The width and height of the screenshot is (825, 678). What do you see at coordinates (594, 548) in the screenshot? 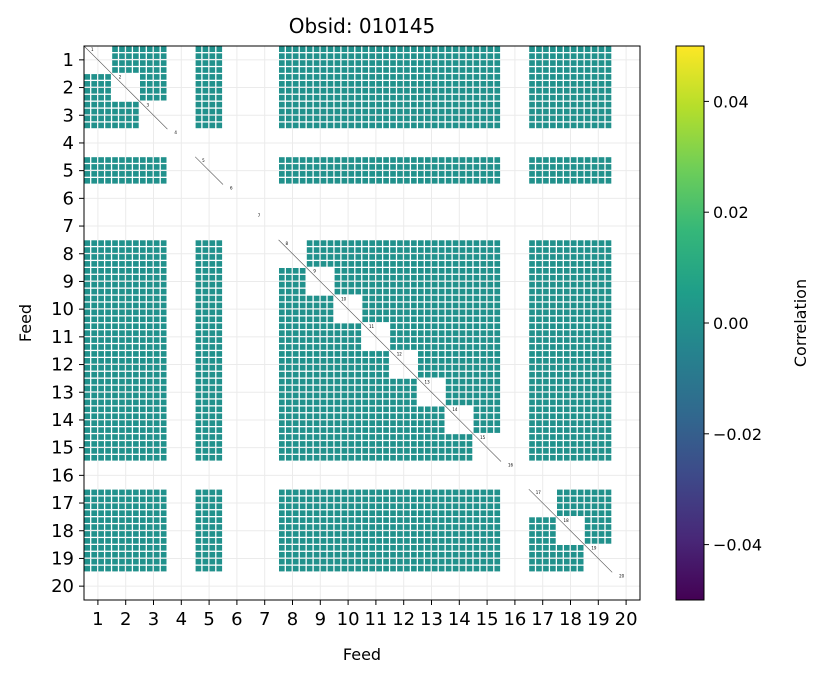
I see `diagonal-label: 19` at bounding box center [594, 548].